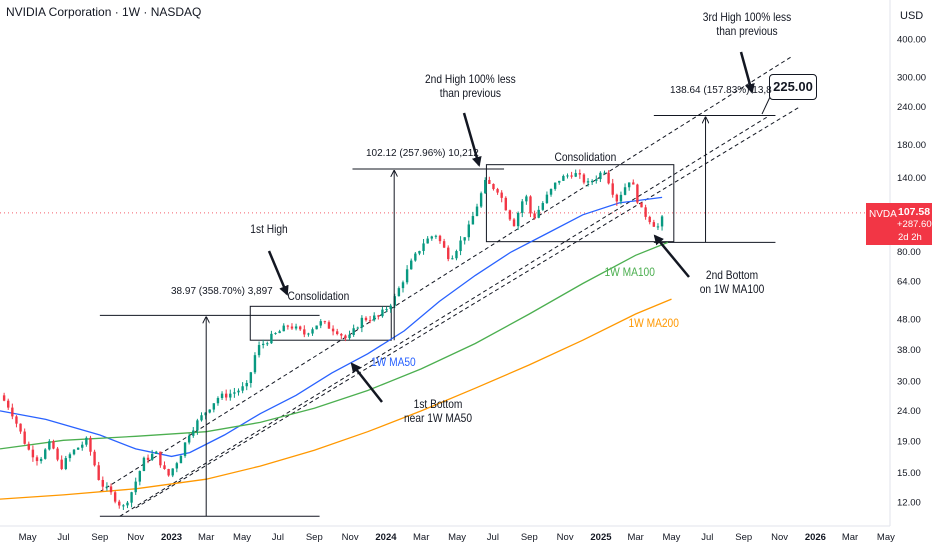 This screenshot has height=550, width=932. What do you see at coordinates (350, 537) in the screenshot?
I see `x-tick-label: Nov` at bounding box center [350, 537].